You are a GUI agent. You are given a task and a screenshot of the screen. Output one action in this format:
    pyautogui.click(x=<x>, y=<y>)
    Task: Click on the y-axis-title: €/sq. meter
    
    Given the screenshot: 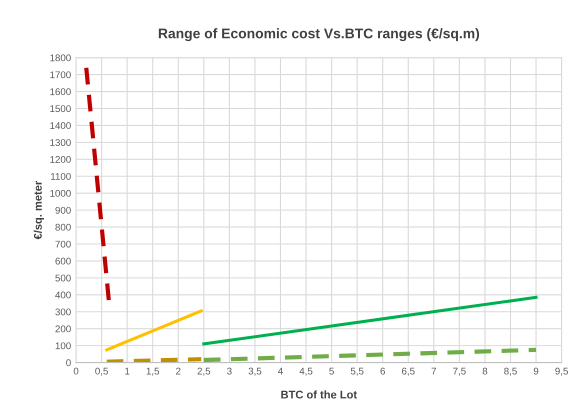 What is the action you would take?
    pyautogui.click(x=39, y=210)
    